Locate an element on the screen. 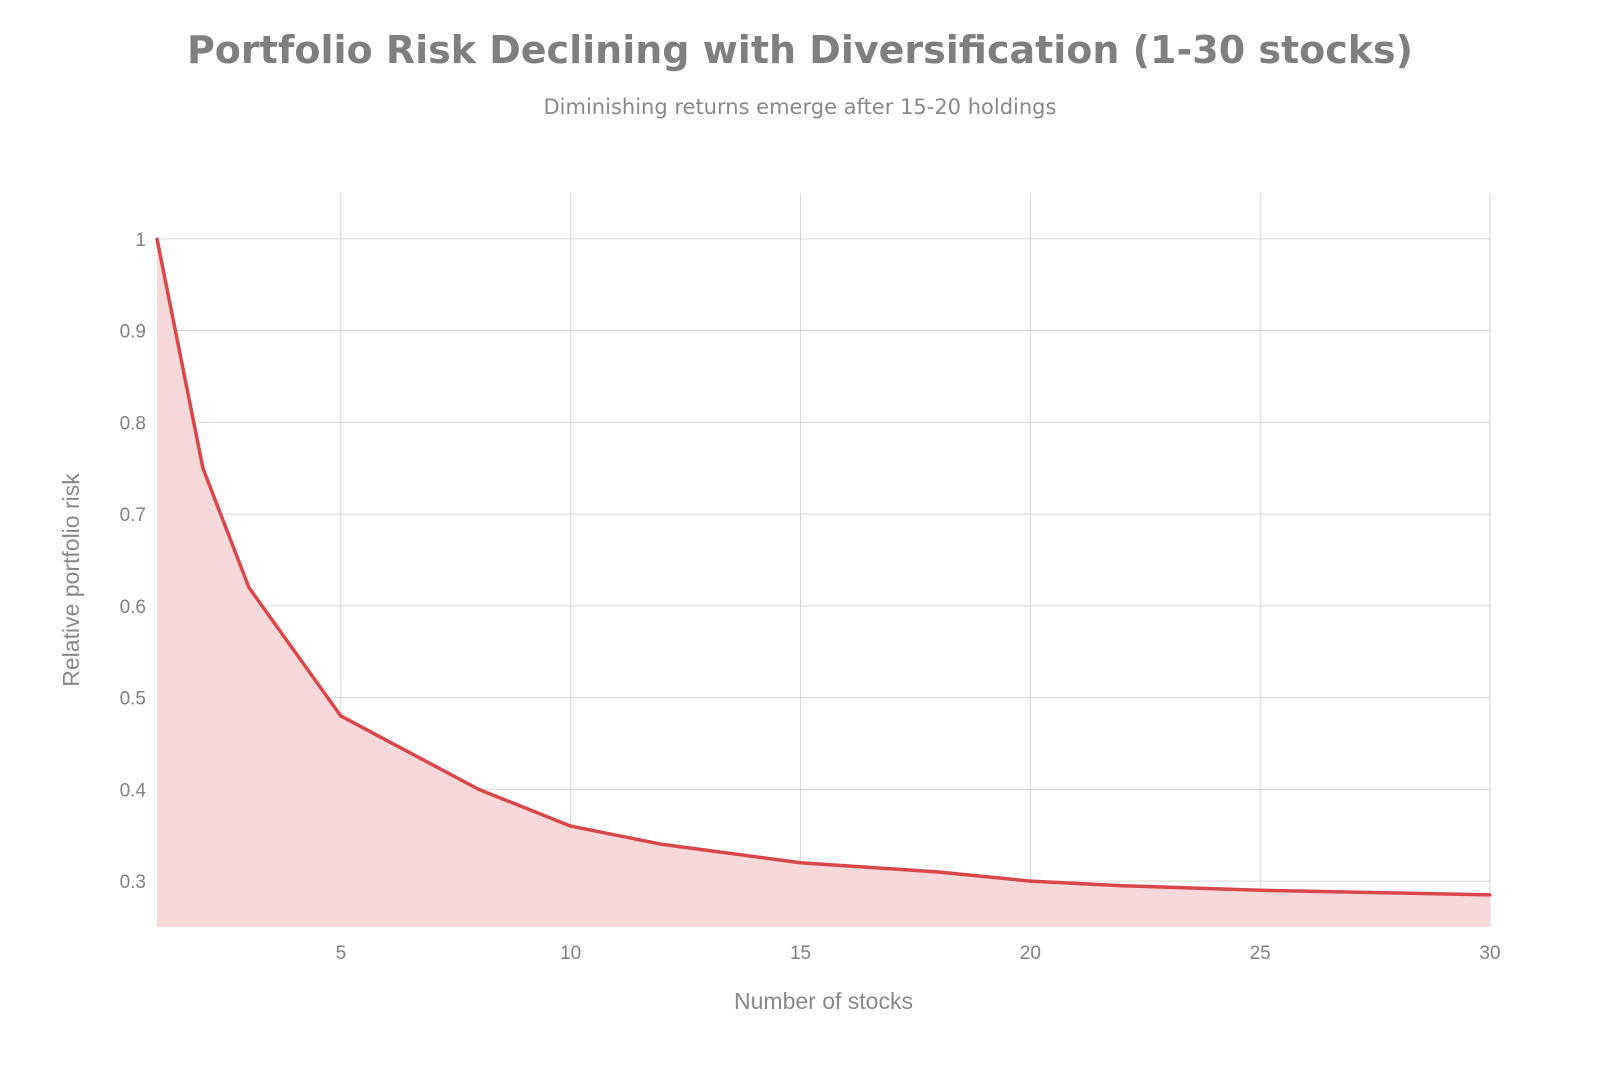 The image size is (1600, 1066). x-axis-title: Number of stocks is located at coordinates (823, 1001).